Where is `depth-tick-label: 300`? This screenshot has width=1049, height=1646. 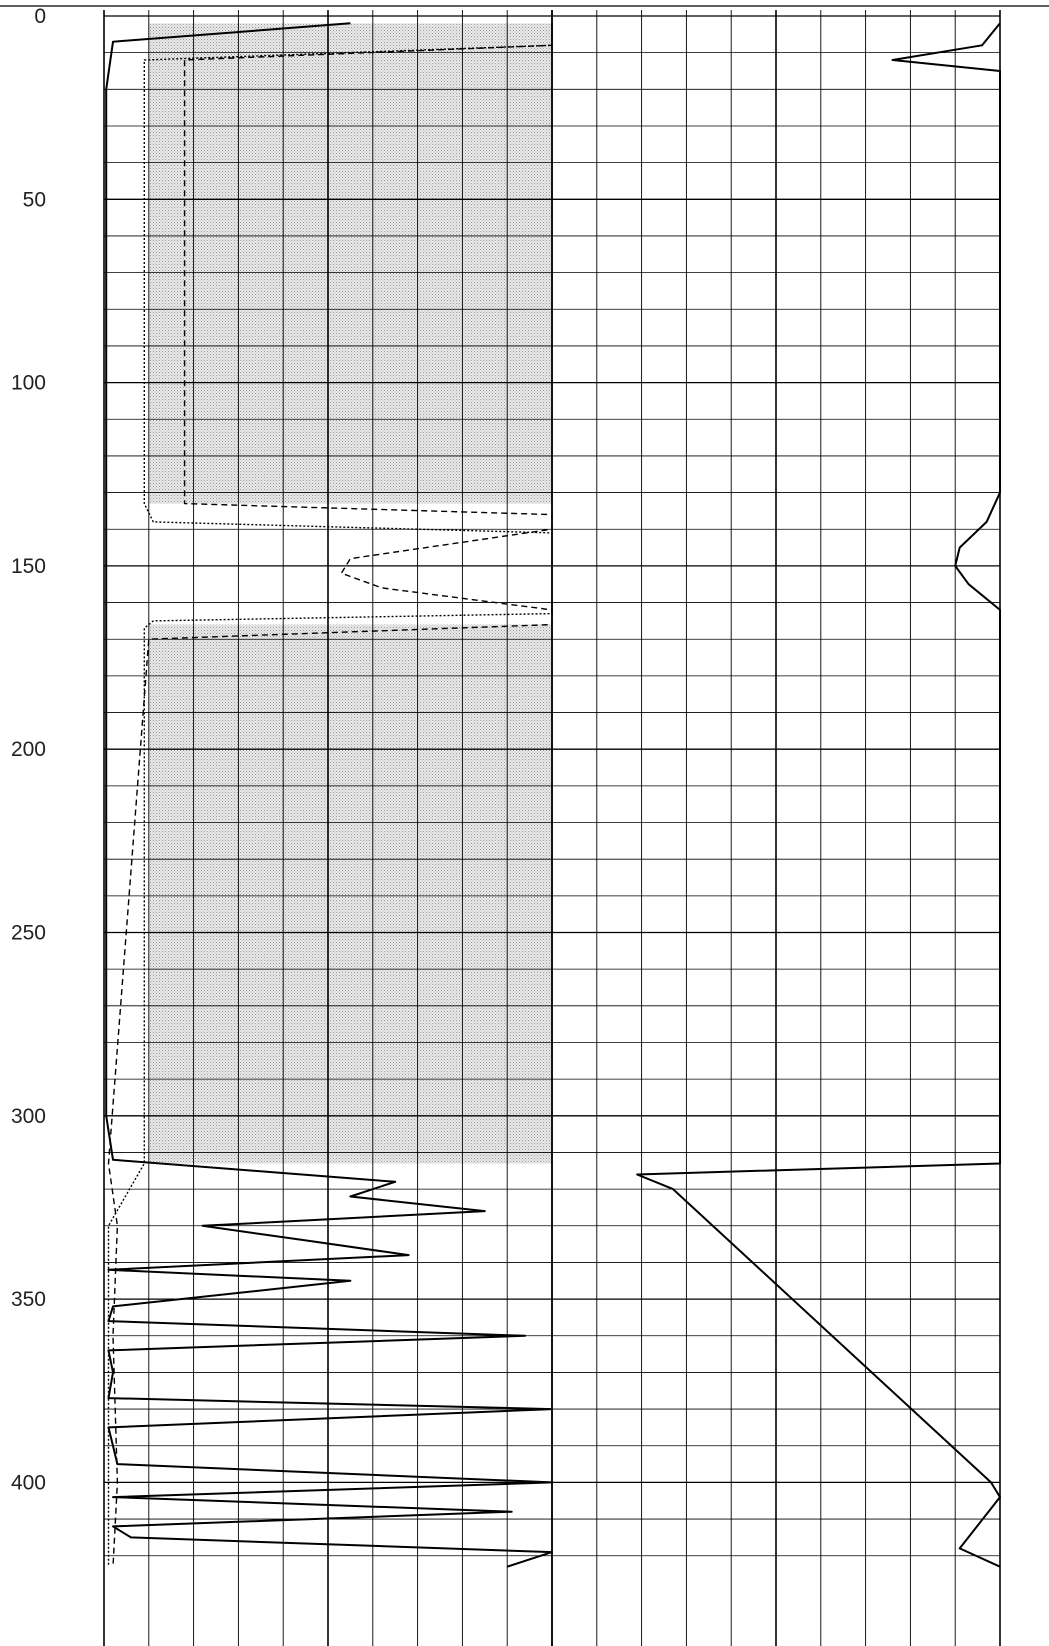 depth-tick-label: 300 is located at coordinates (28, 1116).